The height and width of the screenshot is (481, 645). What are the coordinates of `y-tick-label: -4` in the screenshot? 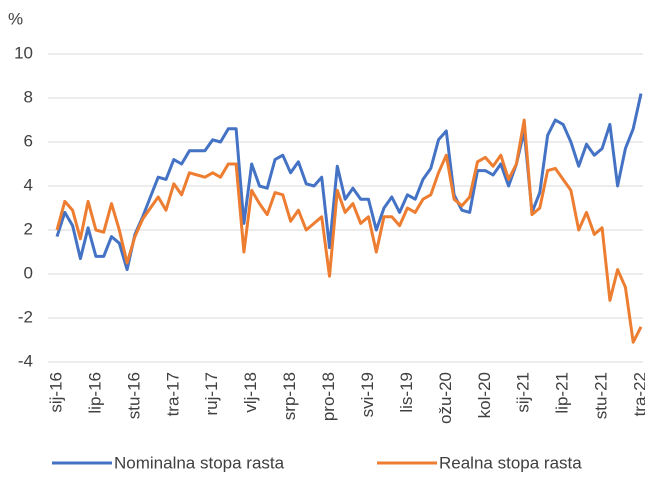 It's located at (25, 360).